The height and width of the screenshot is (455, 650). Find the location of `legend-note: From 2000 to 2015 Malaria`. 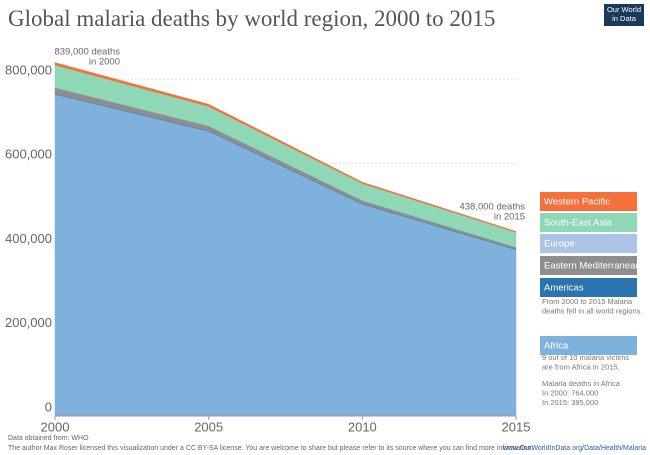

legend-note: From 2000 to 2015 Malaria is located at coordinates (587, 301).